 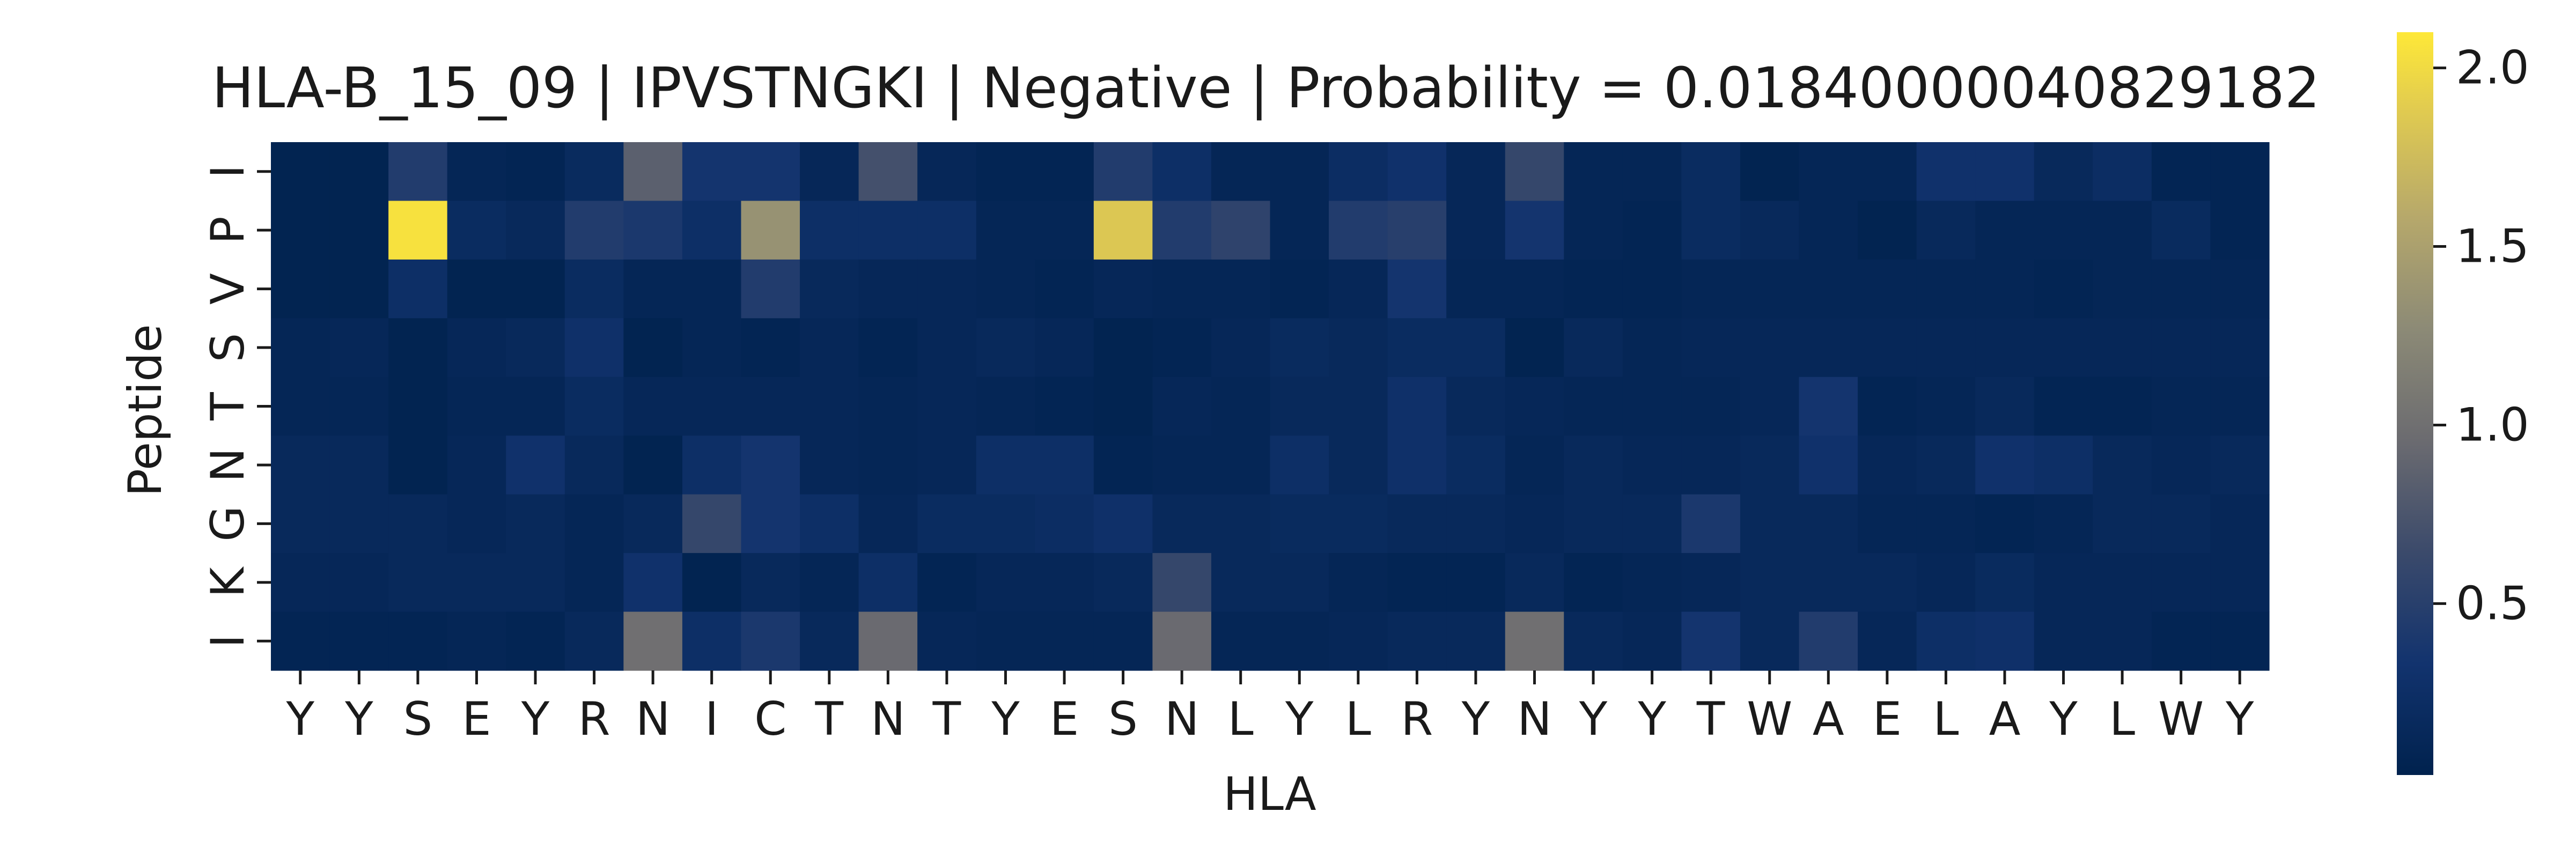 What do you see at coordinates (594, 719) in the screenshot?
I see `x-tick-label: R` at bounding box center [594, 719].